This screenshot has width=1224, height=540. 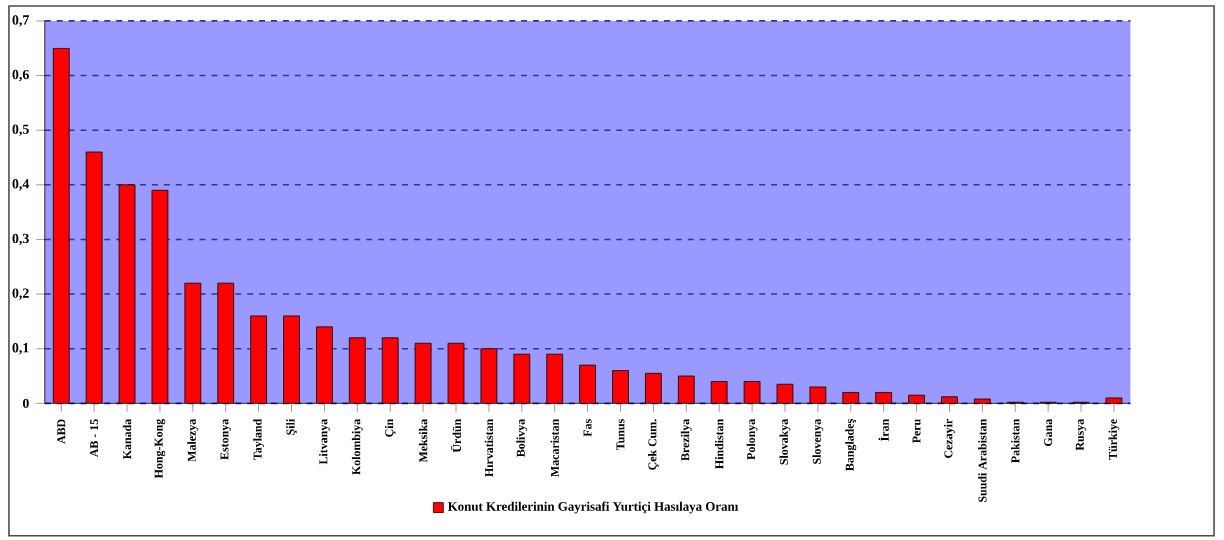 I want to click on y-tick-label: 0,2, so click(x=20, y=294).